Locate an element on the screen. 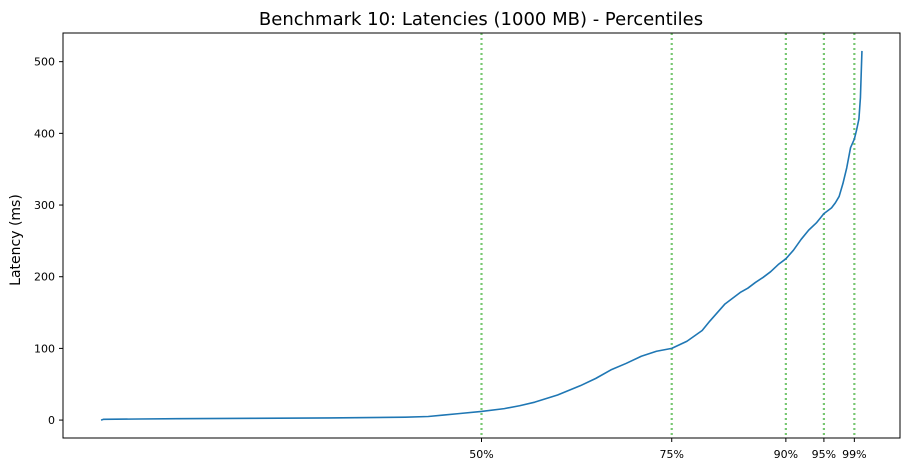 The height and width of the screenshot is (469, 907). y-tick-label-0: 0 is located at coordinates (51, 420).